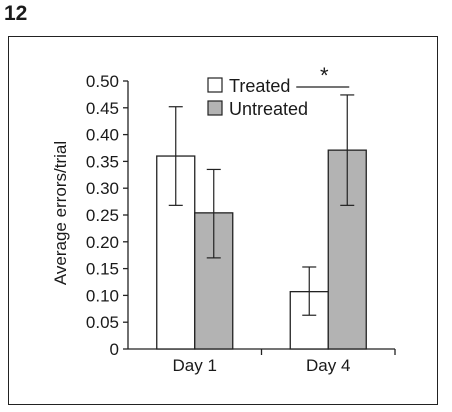 This screenshot has width=452, height=412. Describe the element at coordinates (262, 361) in the screenshot. I see `x-axis: Day 1 Day 4` at that location.